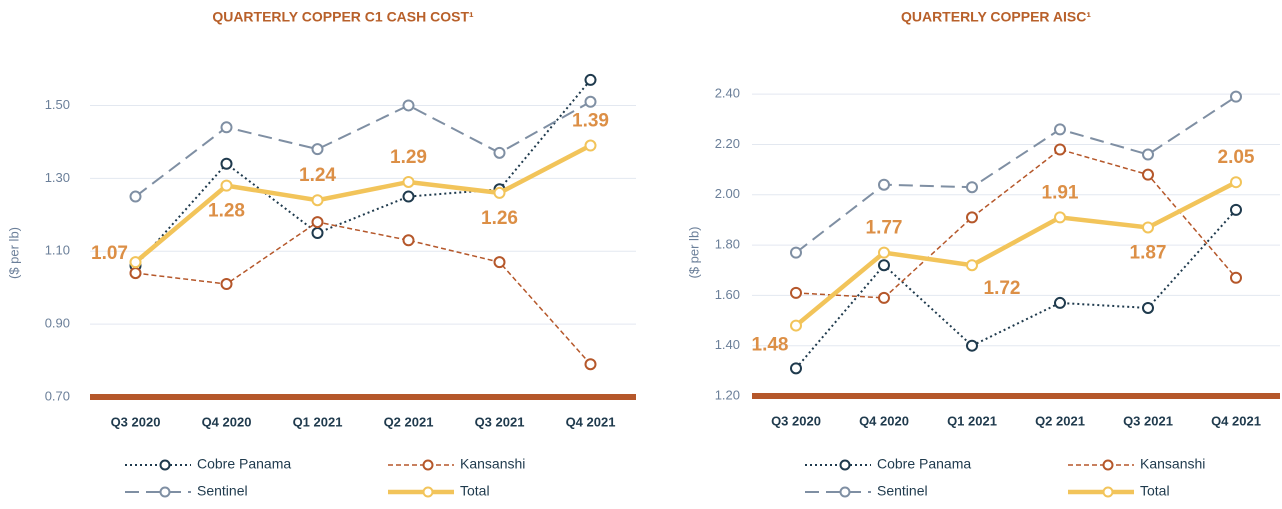 This screenshot has width=1282, height=509. Describe the element at coordinates (343, 17) in the screenshot. I see `chart-title: QUARTERLY COPPER C1 CASH COST¹` at that location.